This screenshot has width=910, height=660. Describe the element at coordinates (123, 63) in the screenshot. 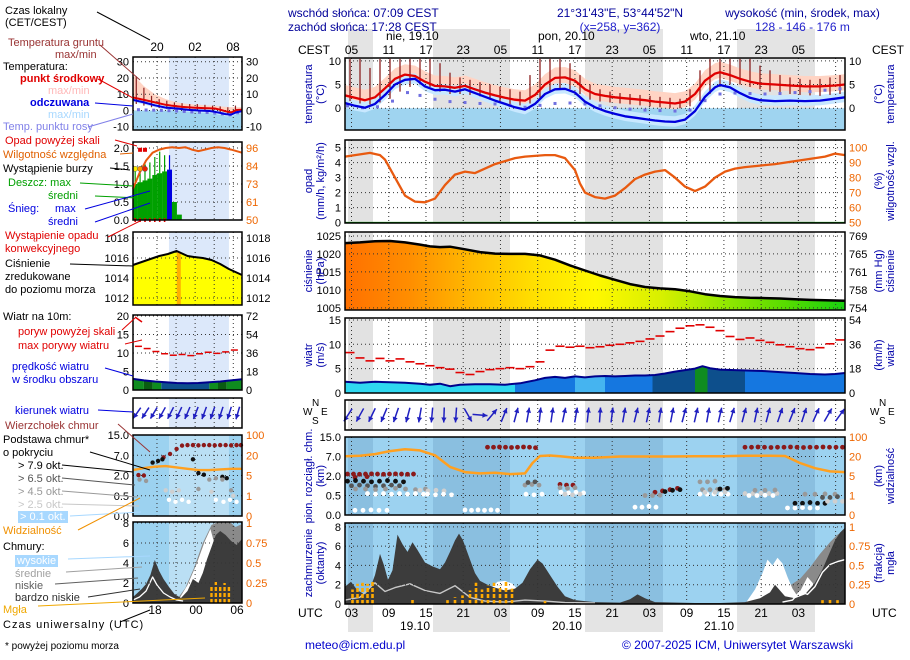

I see `svg-text: 30` at that location.